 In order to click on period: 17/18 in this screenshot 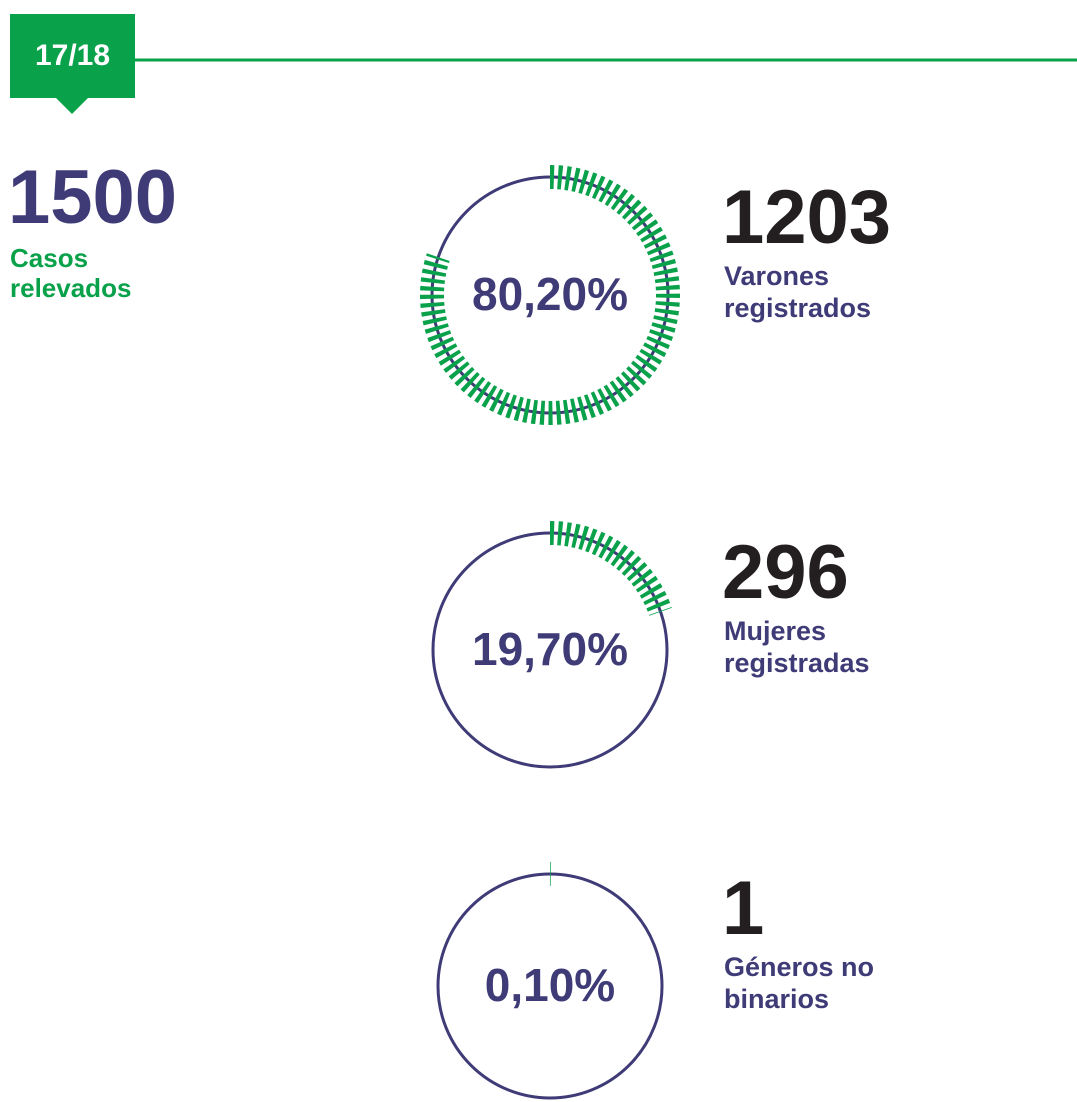, I will do `click(72, 55)`.